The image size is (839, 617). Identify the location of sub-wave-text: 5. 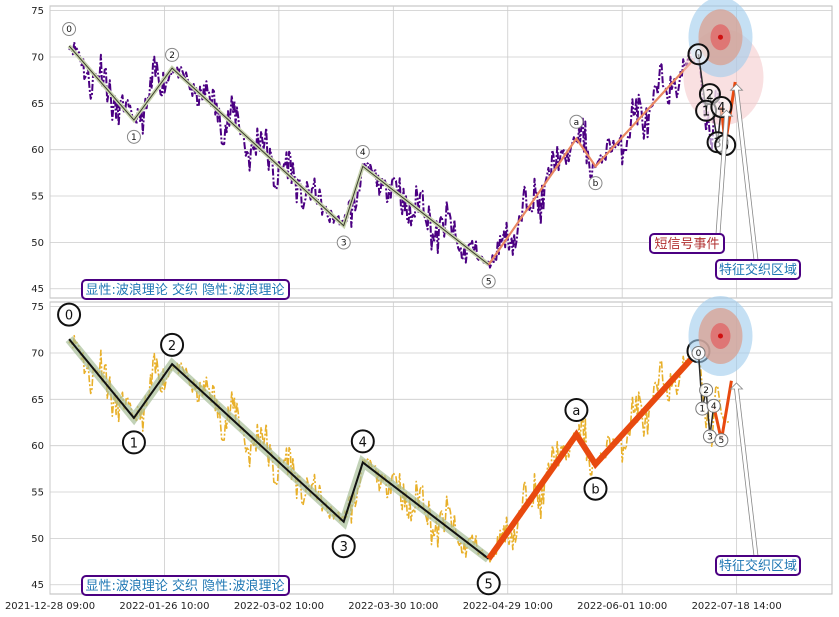
(722, 441).